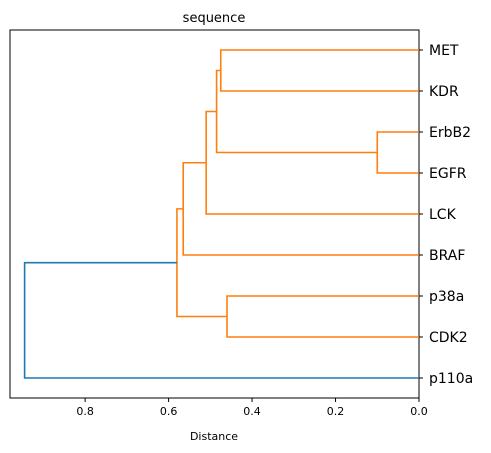  I want to click on x-tick-label-2: 0.6, so click(169, 411).